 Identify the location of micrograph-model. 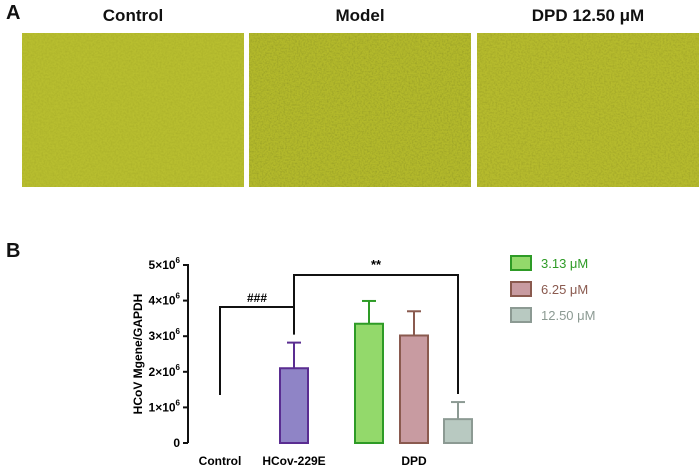
(360, 110).